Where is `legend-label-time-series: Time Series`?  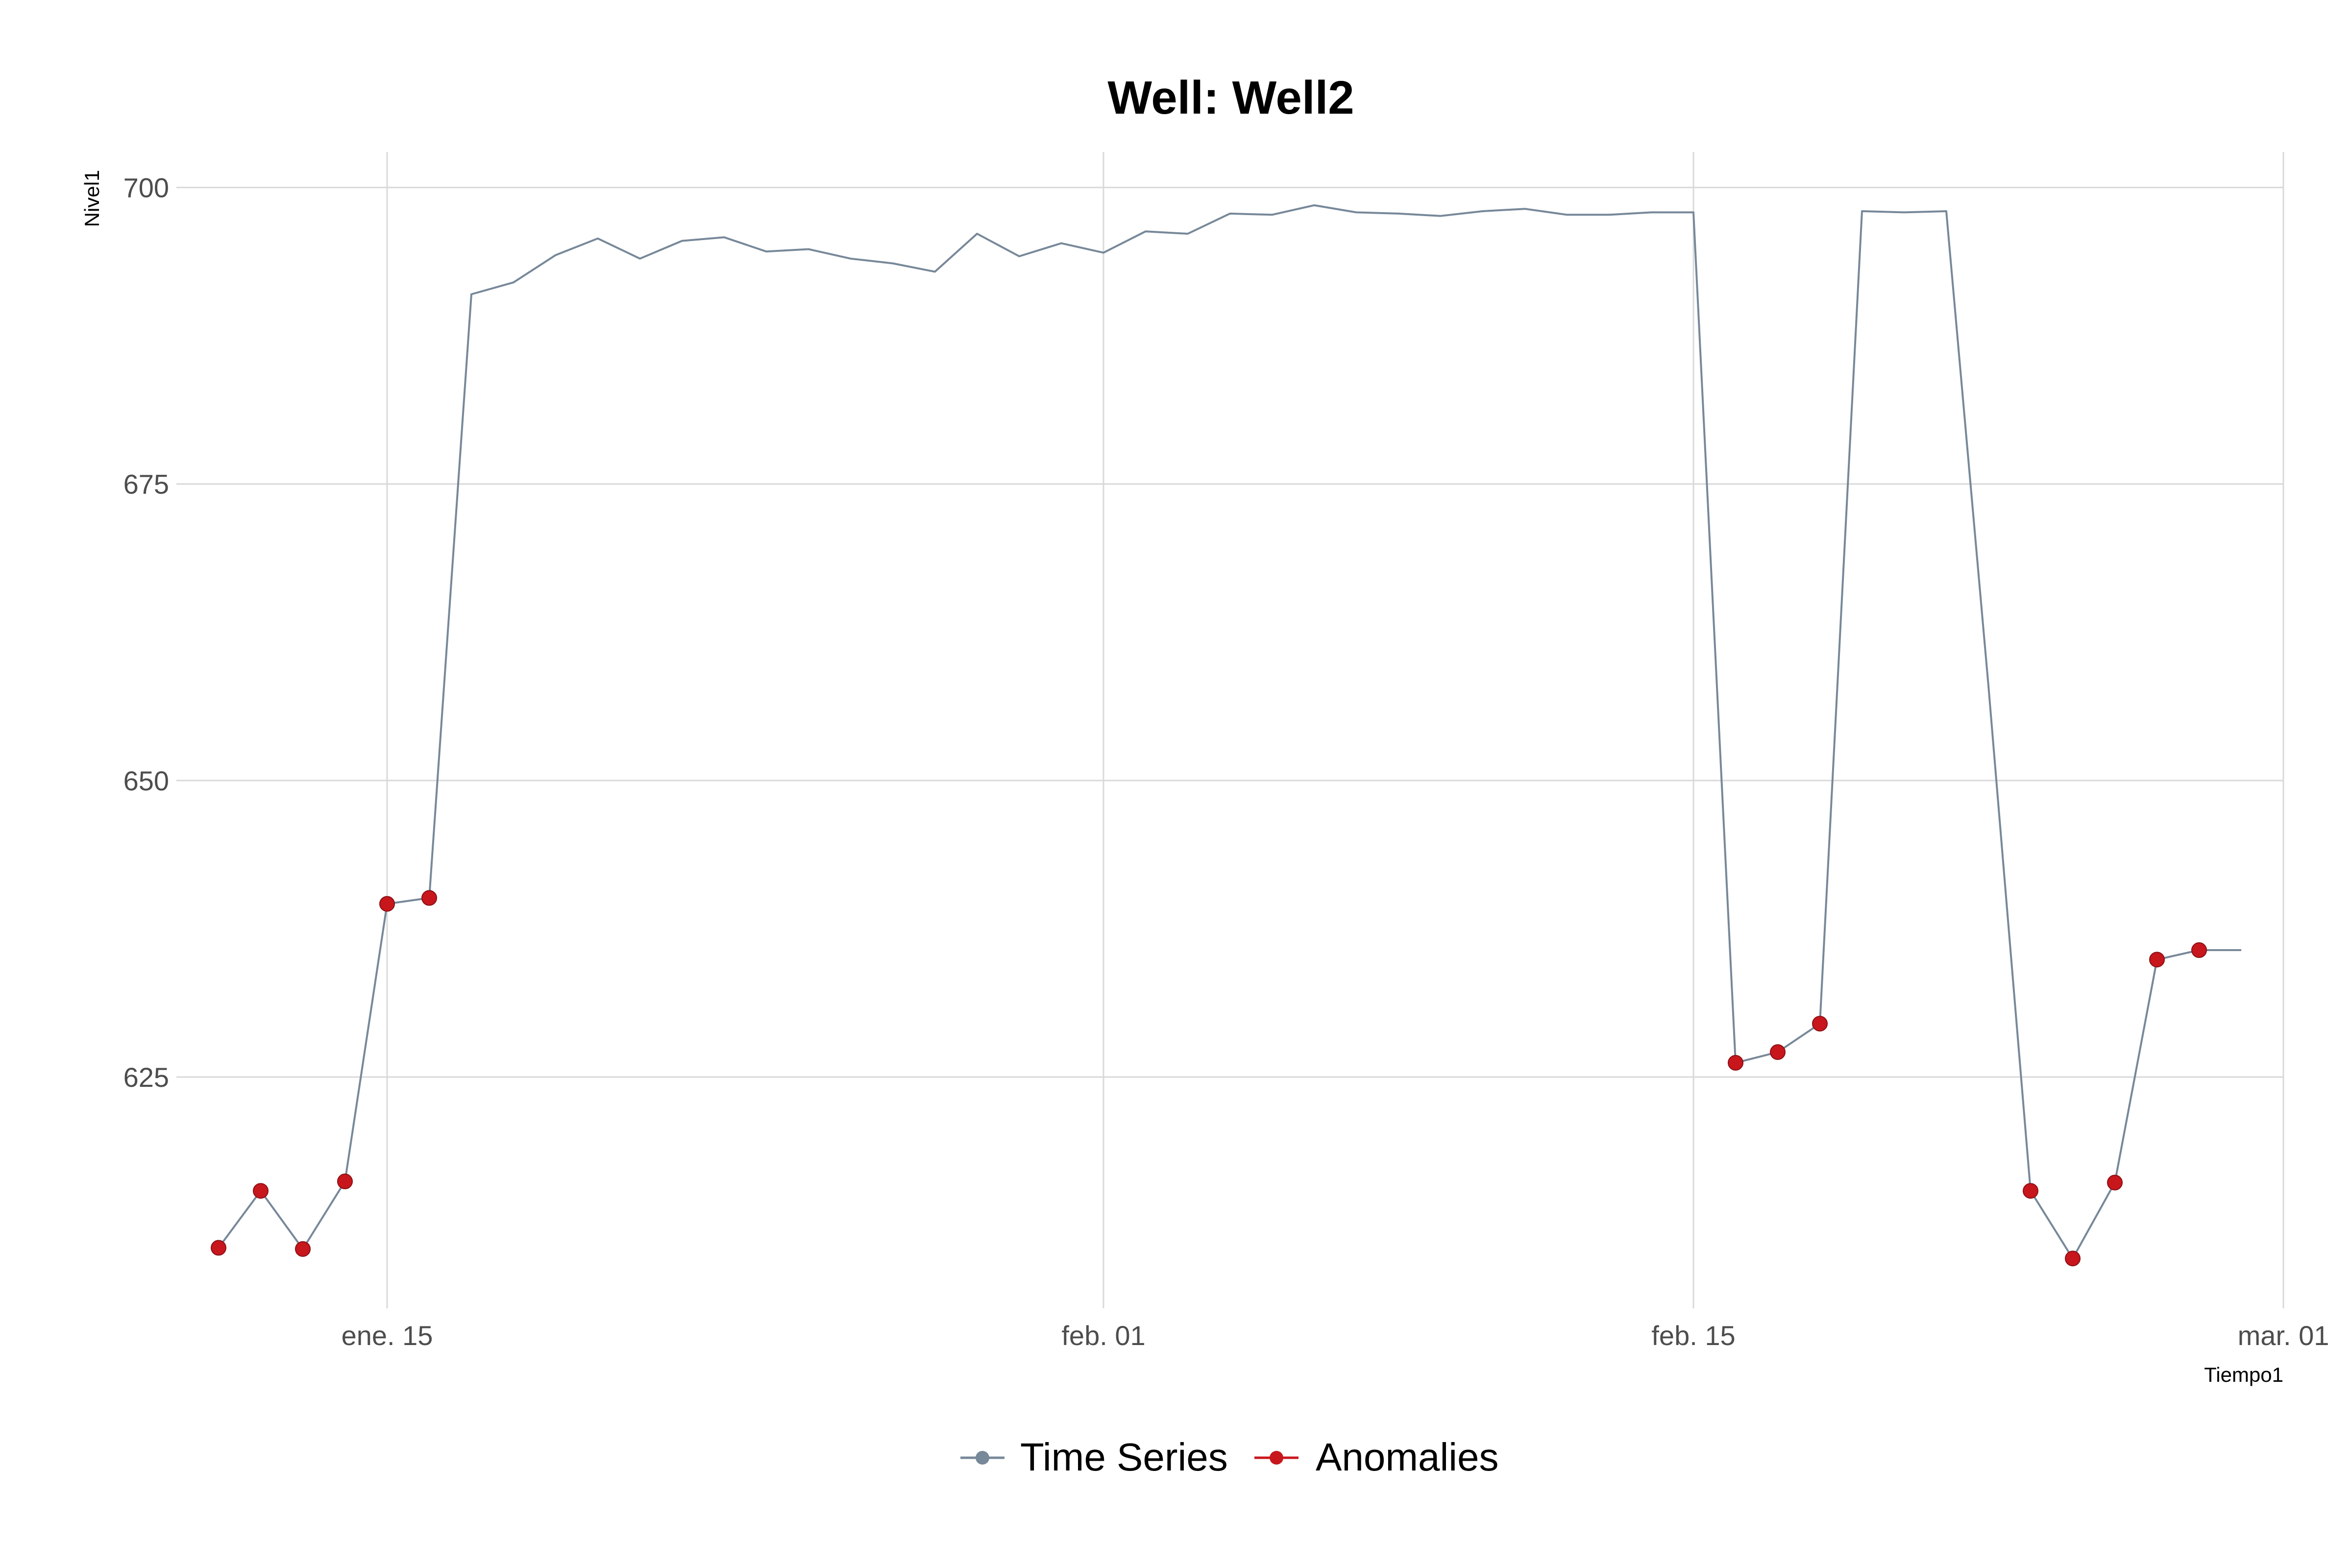
legend-label-time-series: Time Series is located at coordinates (1124, 1457).